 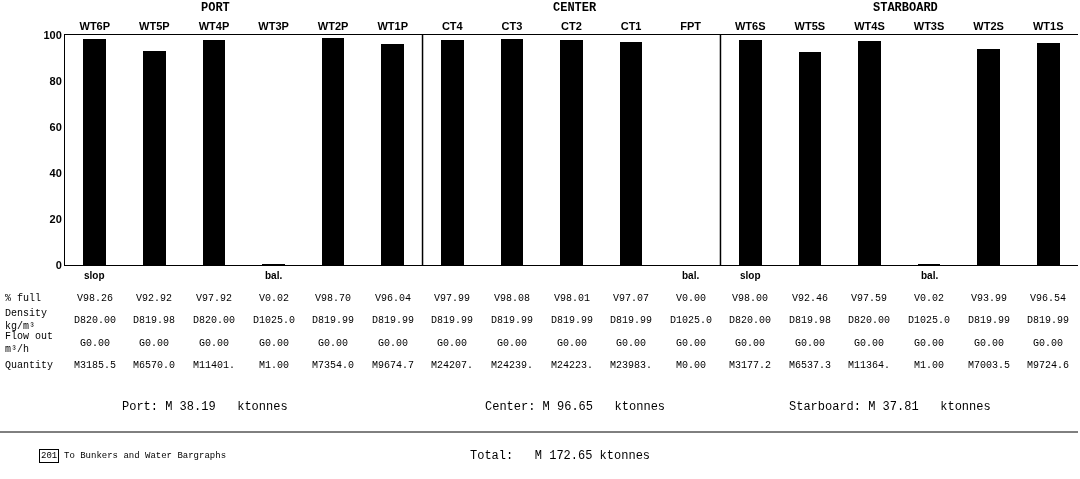 What do you see at coordinates (1048, 25) in the screenshot?
I see `x-tick-label: WT1S` at bounding box center [1048, 25].